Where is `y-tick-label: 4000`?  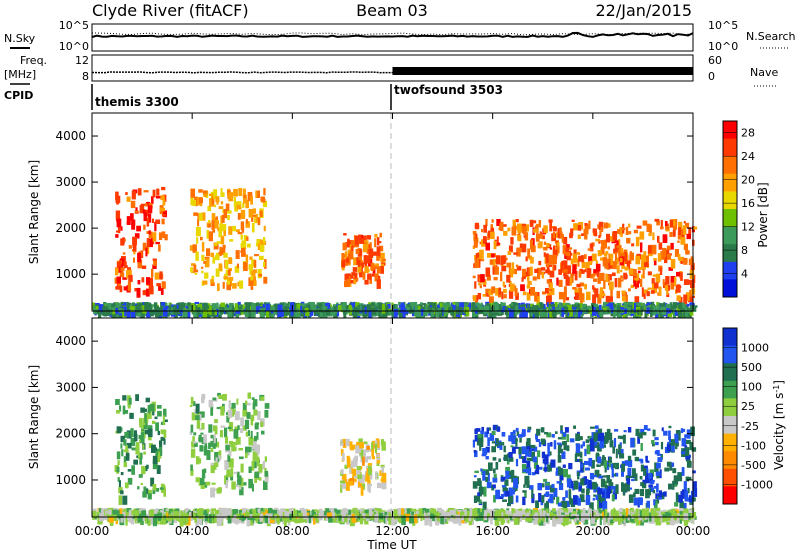
y-tick-label: 4000 is located at coordinates (70, 136).